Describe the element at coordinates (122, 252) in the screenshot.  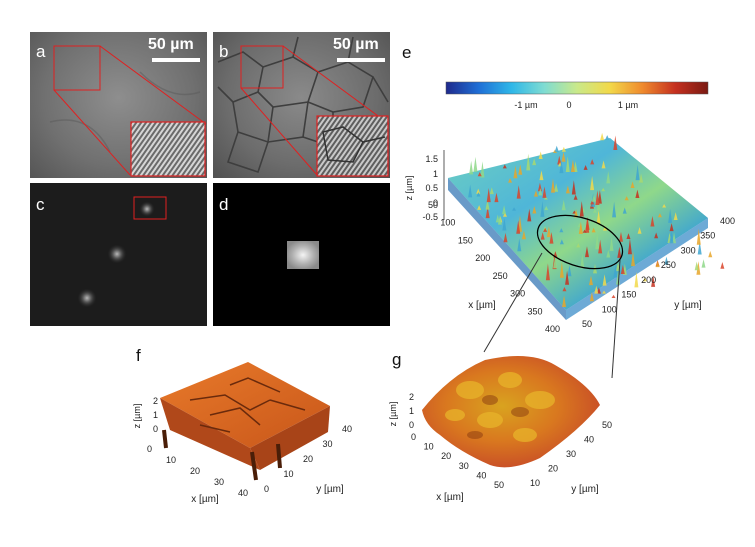
I see `panel-c-overlay` at that location.